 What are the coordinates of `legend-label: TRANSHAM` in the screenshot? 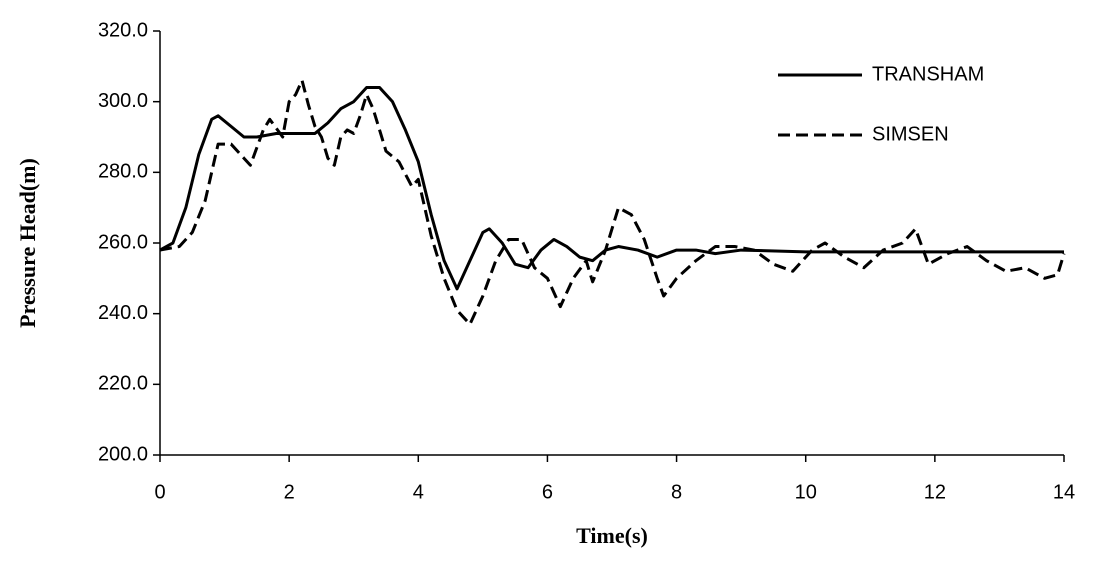 It's located at (928, 74).